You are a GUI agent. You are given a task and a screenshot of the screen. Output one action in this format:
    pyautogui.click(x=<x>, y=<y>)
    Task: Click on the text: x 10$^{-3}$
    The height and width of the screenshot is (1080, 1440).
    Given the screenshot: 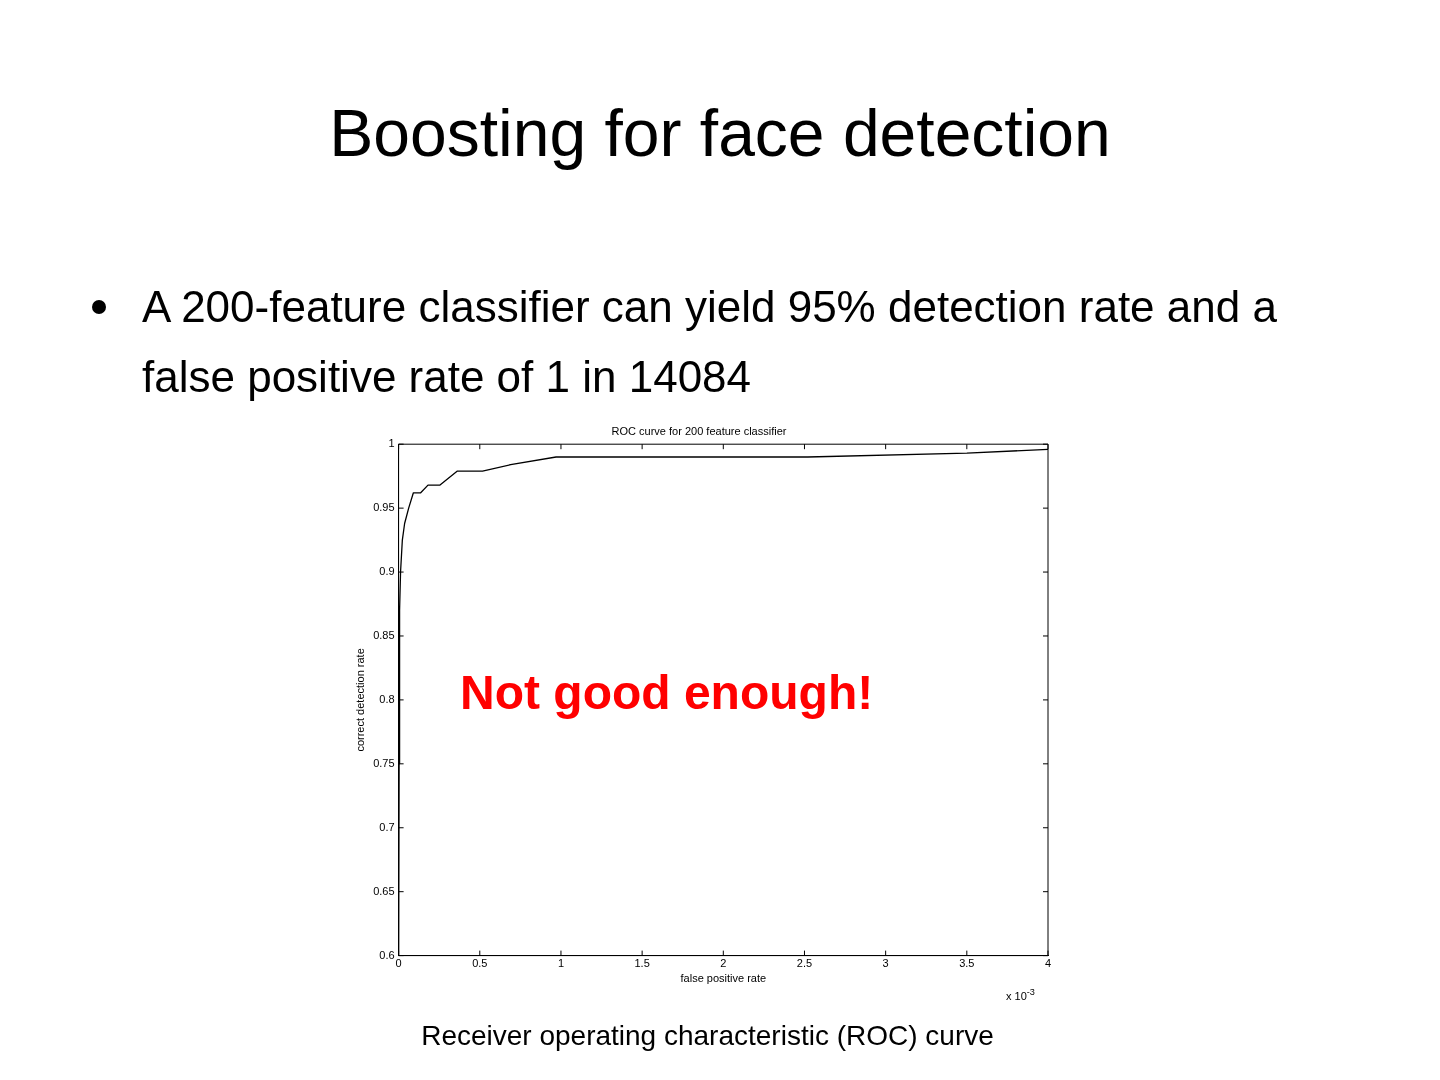 What is the action you would take?
    pyautogui.click(x=1020, y=994)
    